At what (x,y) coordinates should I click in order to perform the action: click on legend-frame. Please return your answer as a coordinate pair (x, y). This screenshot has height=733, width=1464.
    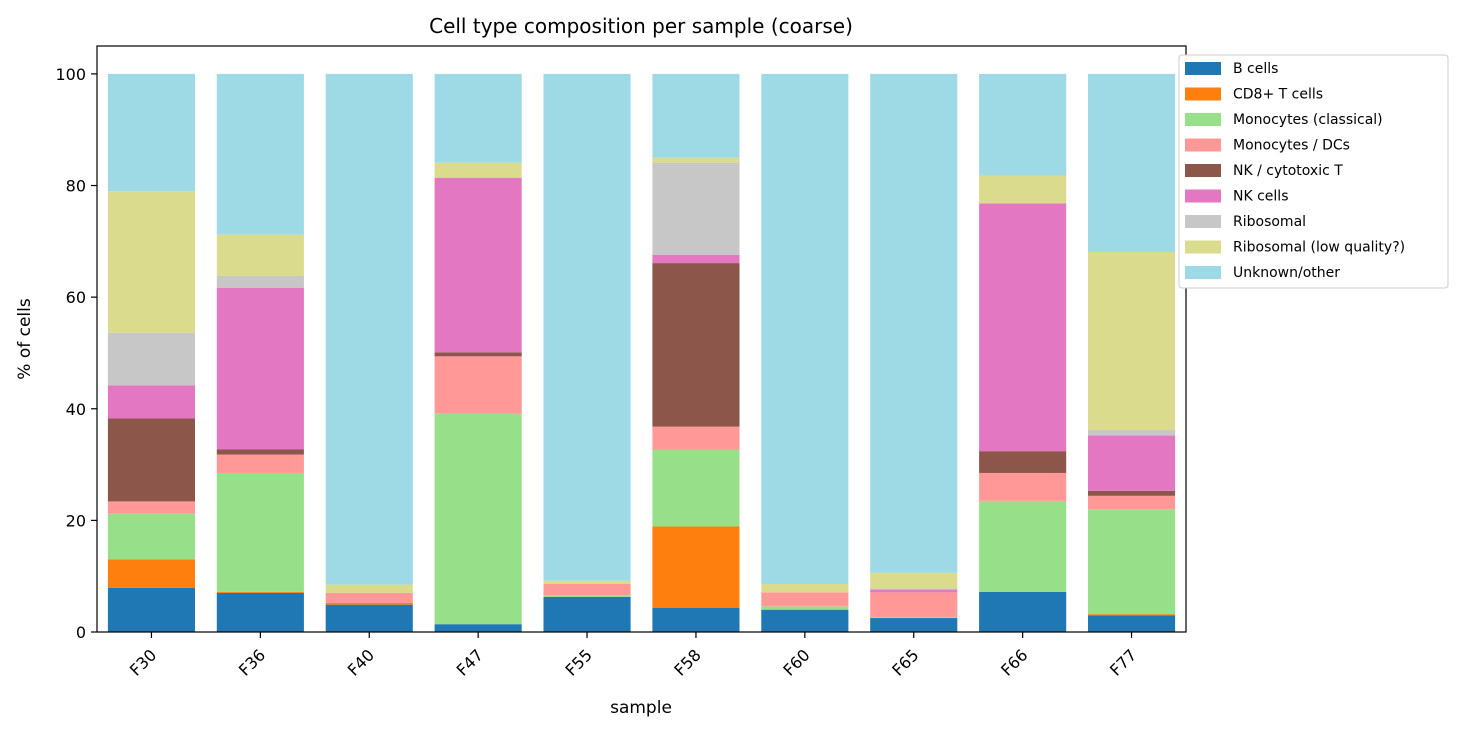
    Looking at the image, I should click on (1313, 171).